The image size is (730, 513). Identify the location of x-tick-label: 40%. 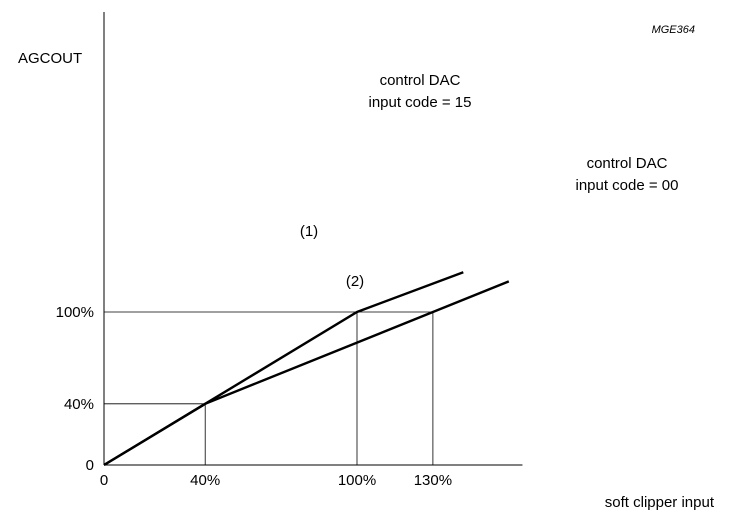
(205, 480).